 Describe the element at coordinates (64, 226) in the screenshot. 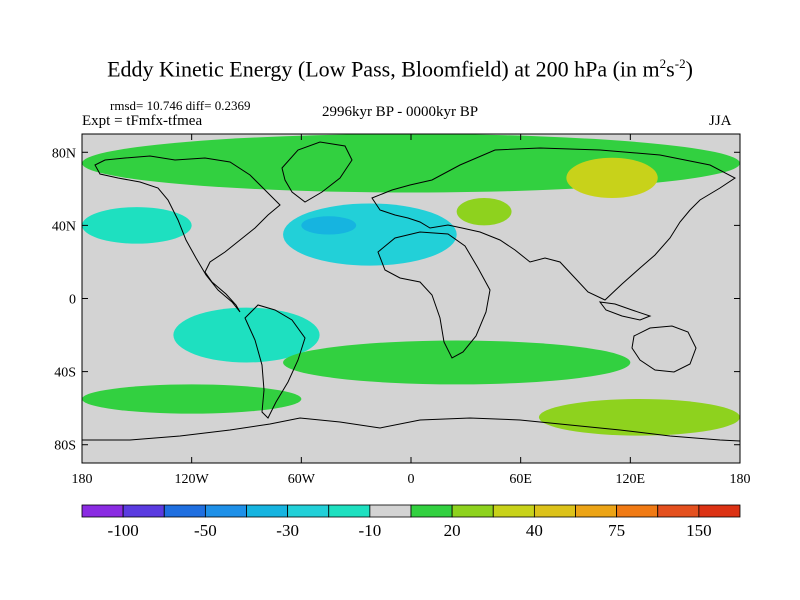

I see `y-tick-label-1: 40N` at that location.